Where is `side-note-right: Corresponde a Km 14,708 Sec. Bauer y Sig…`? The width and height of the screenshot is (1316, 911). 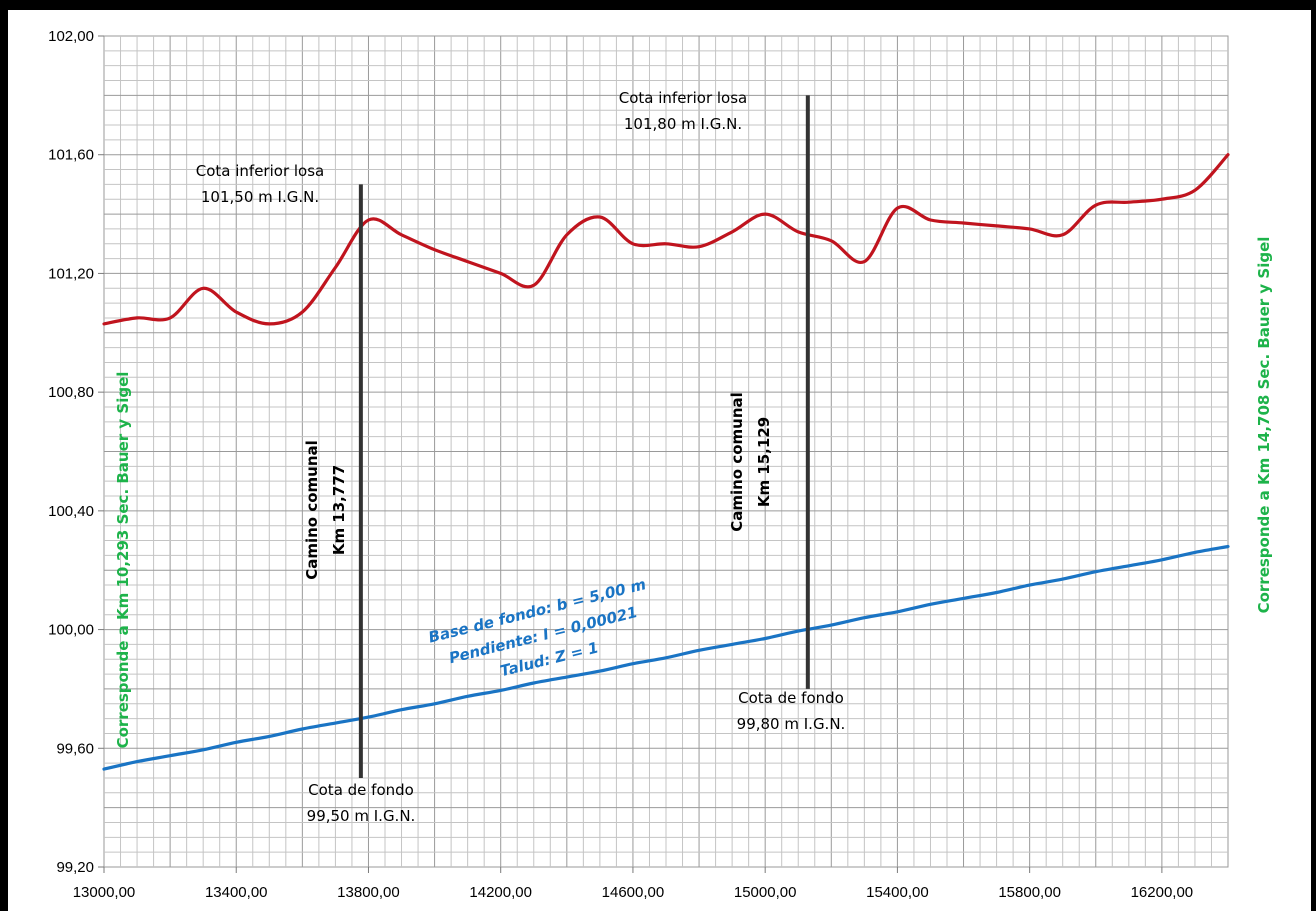 side-note-right: Corresponde a Km 14,708 Sec. Bauer y Sig… is located at coordinates (1264, 425).